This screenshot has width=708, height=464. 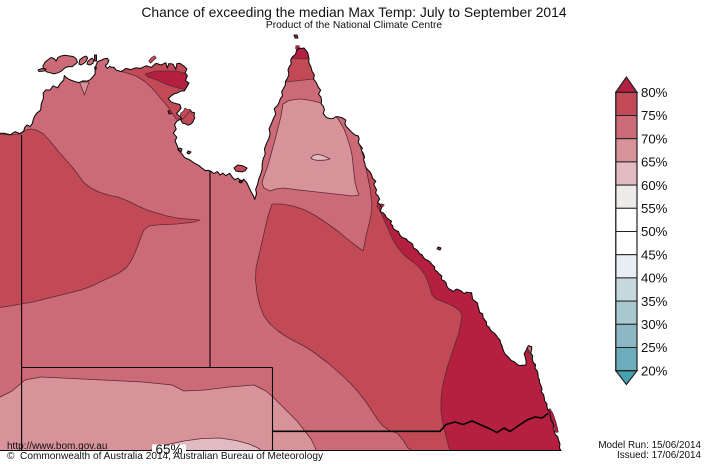 I want to click on svg-text: 25%, so click(x=654, y=347).